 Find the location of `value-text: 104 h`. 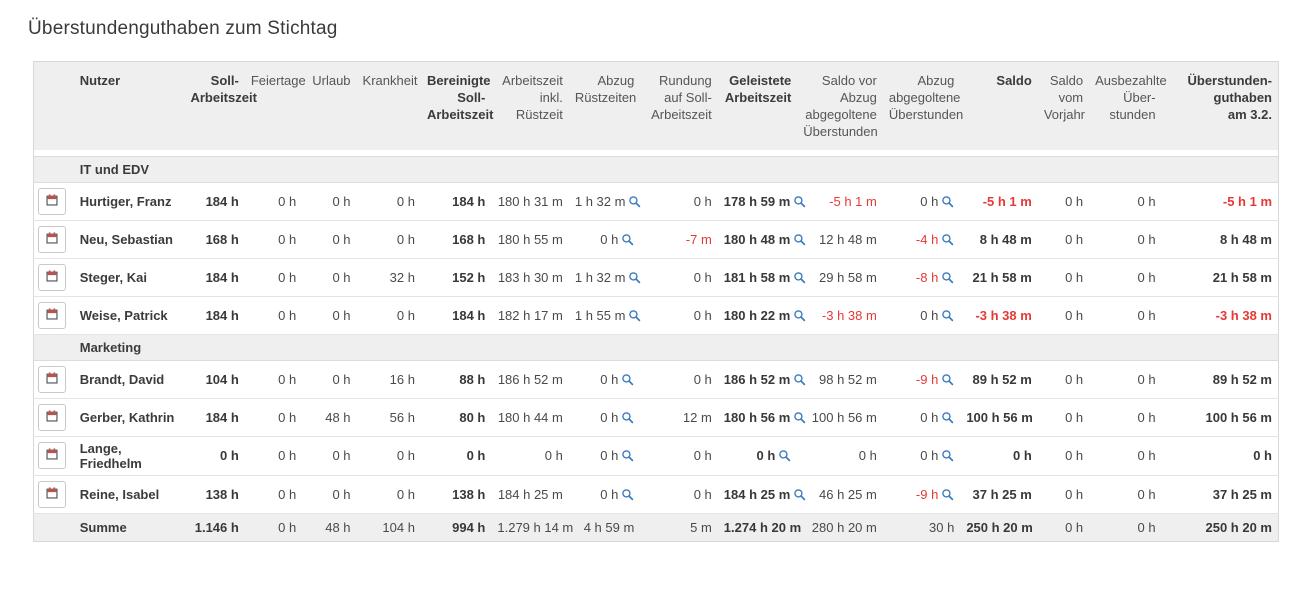

value-text: 104 h is located at coordinates (222, 379).